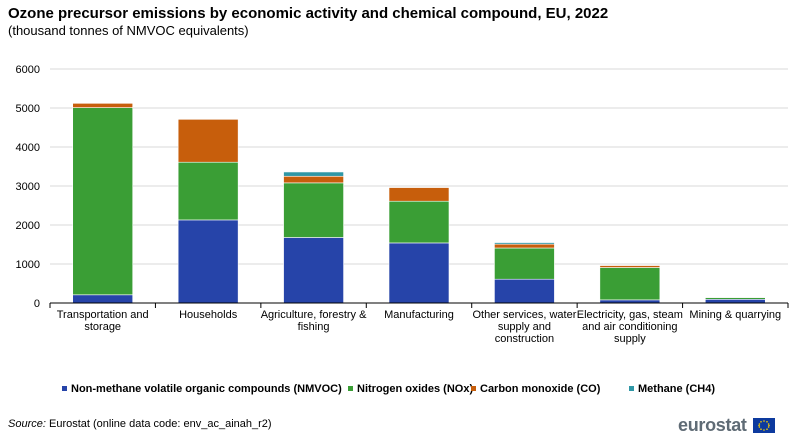 This screenshot has width=800, height=438. Describe the element at coordinates (419, 305) in the screenshot. I see `x-axis` at that location.